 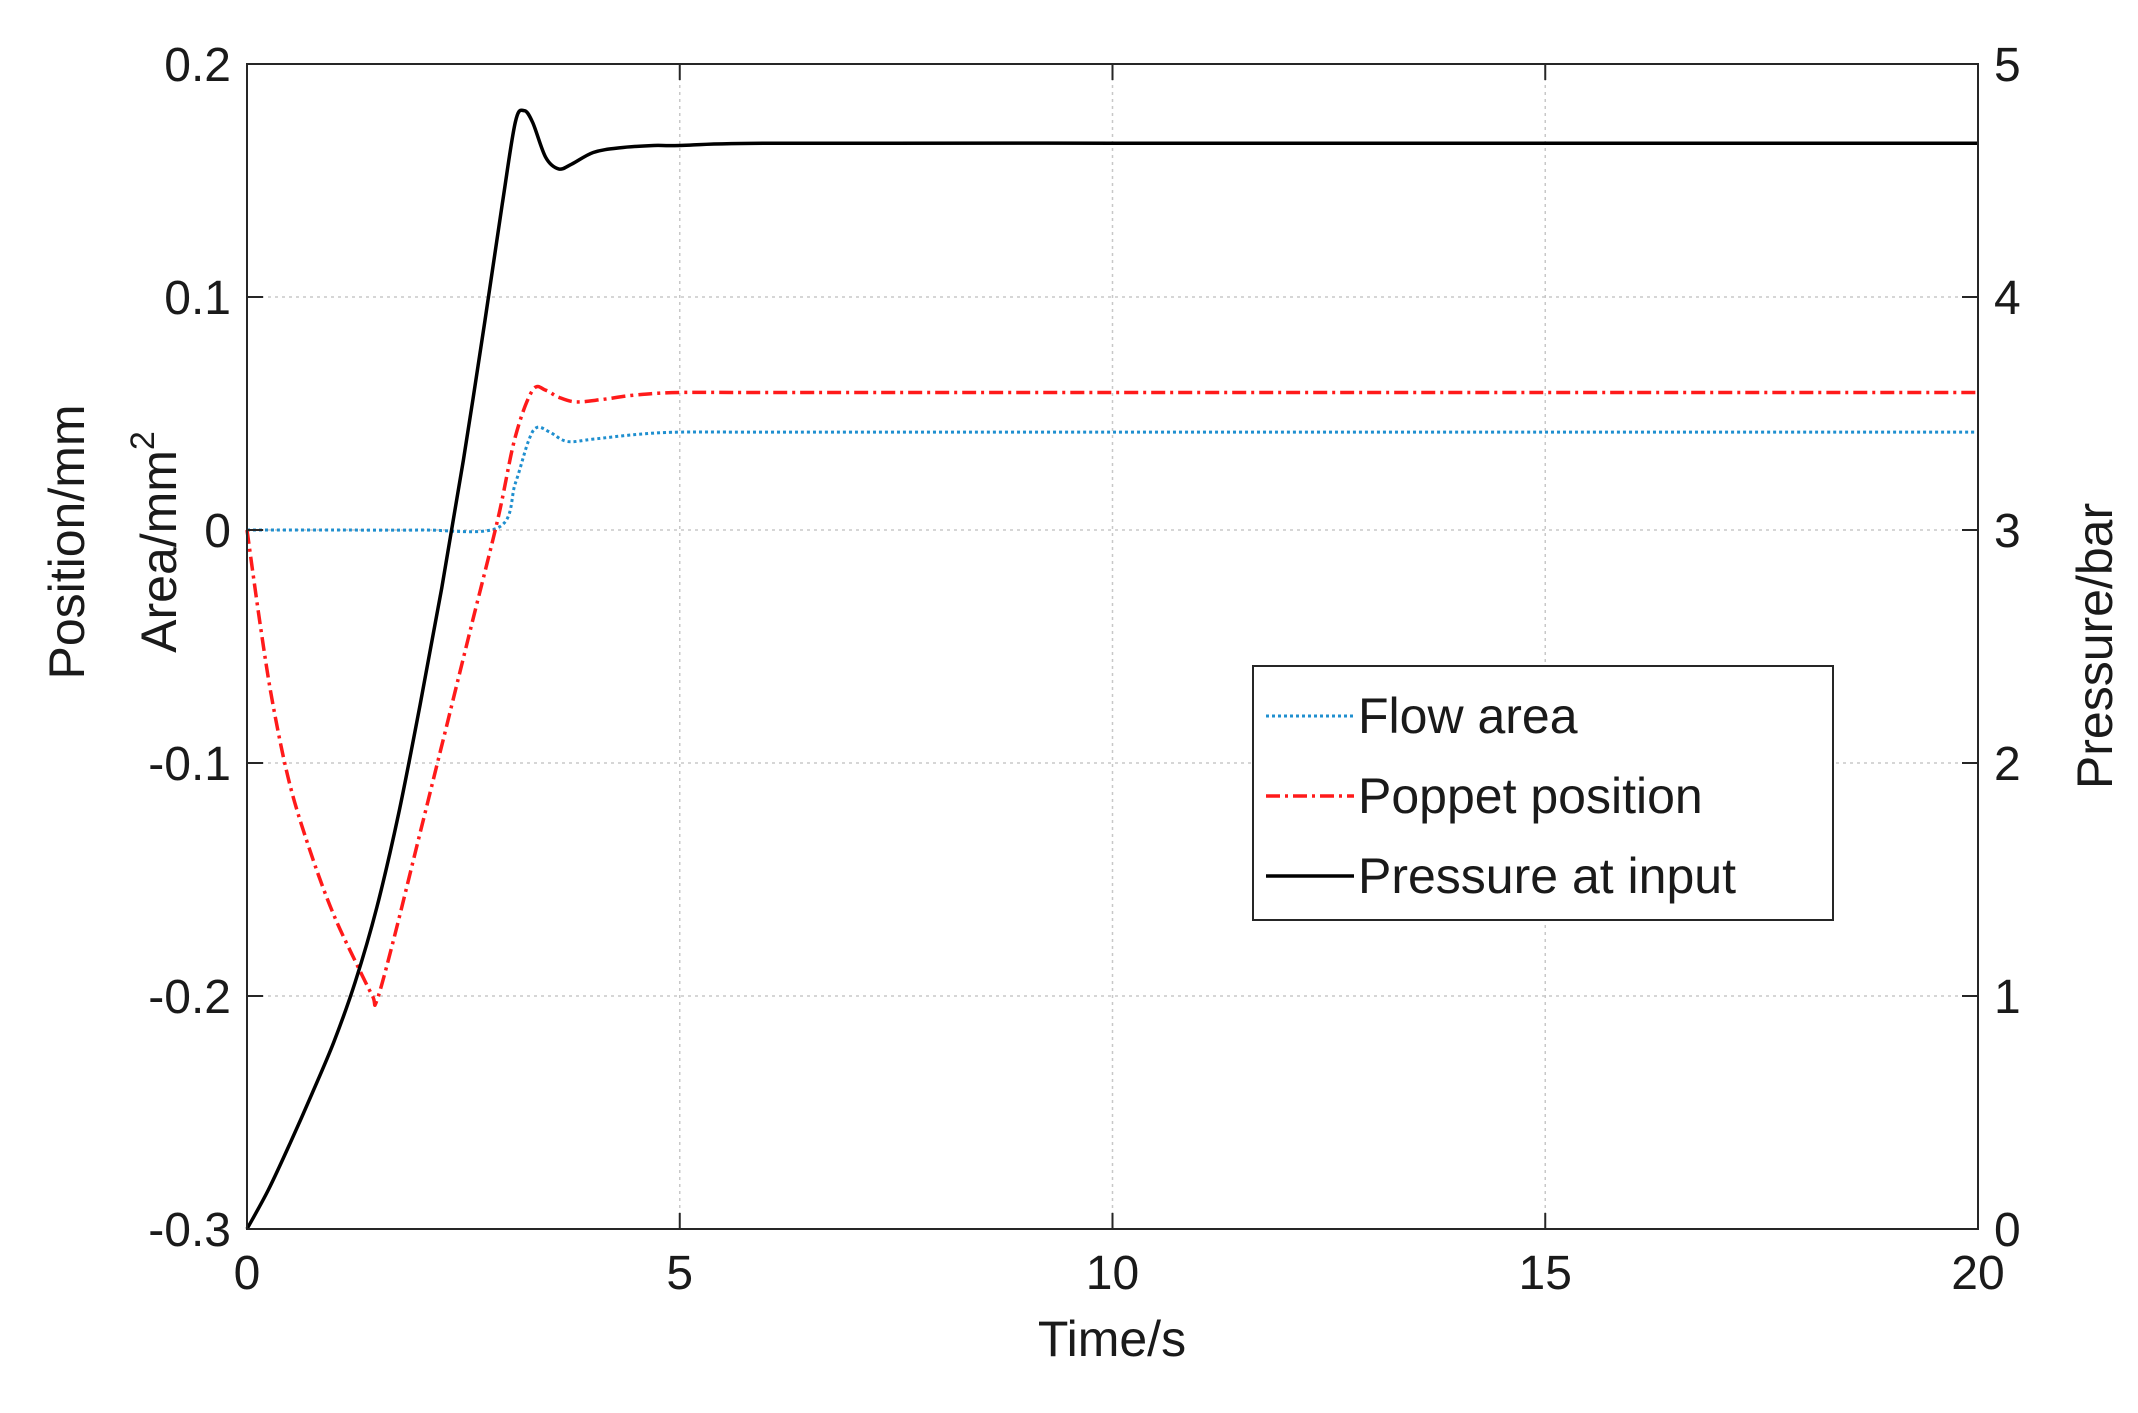 I want to click on area-label-superscript: 2, so click(x=143, y=440).